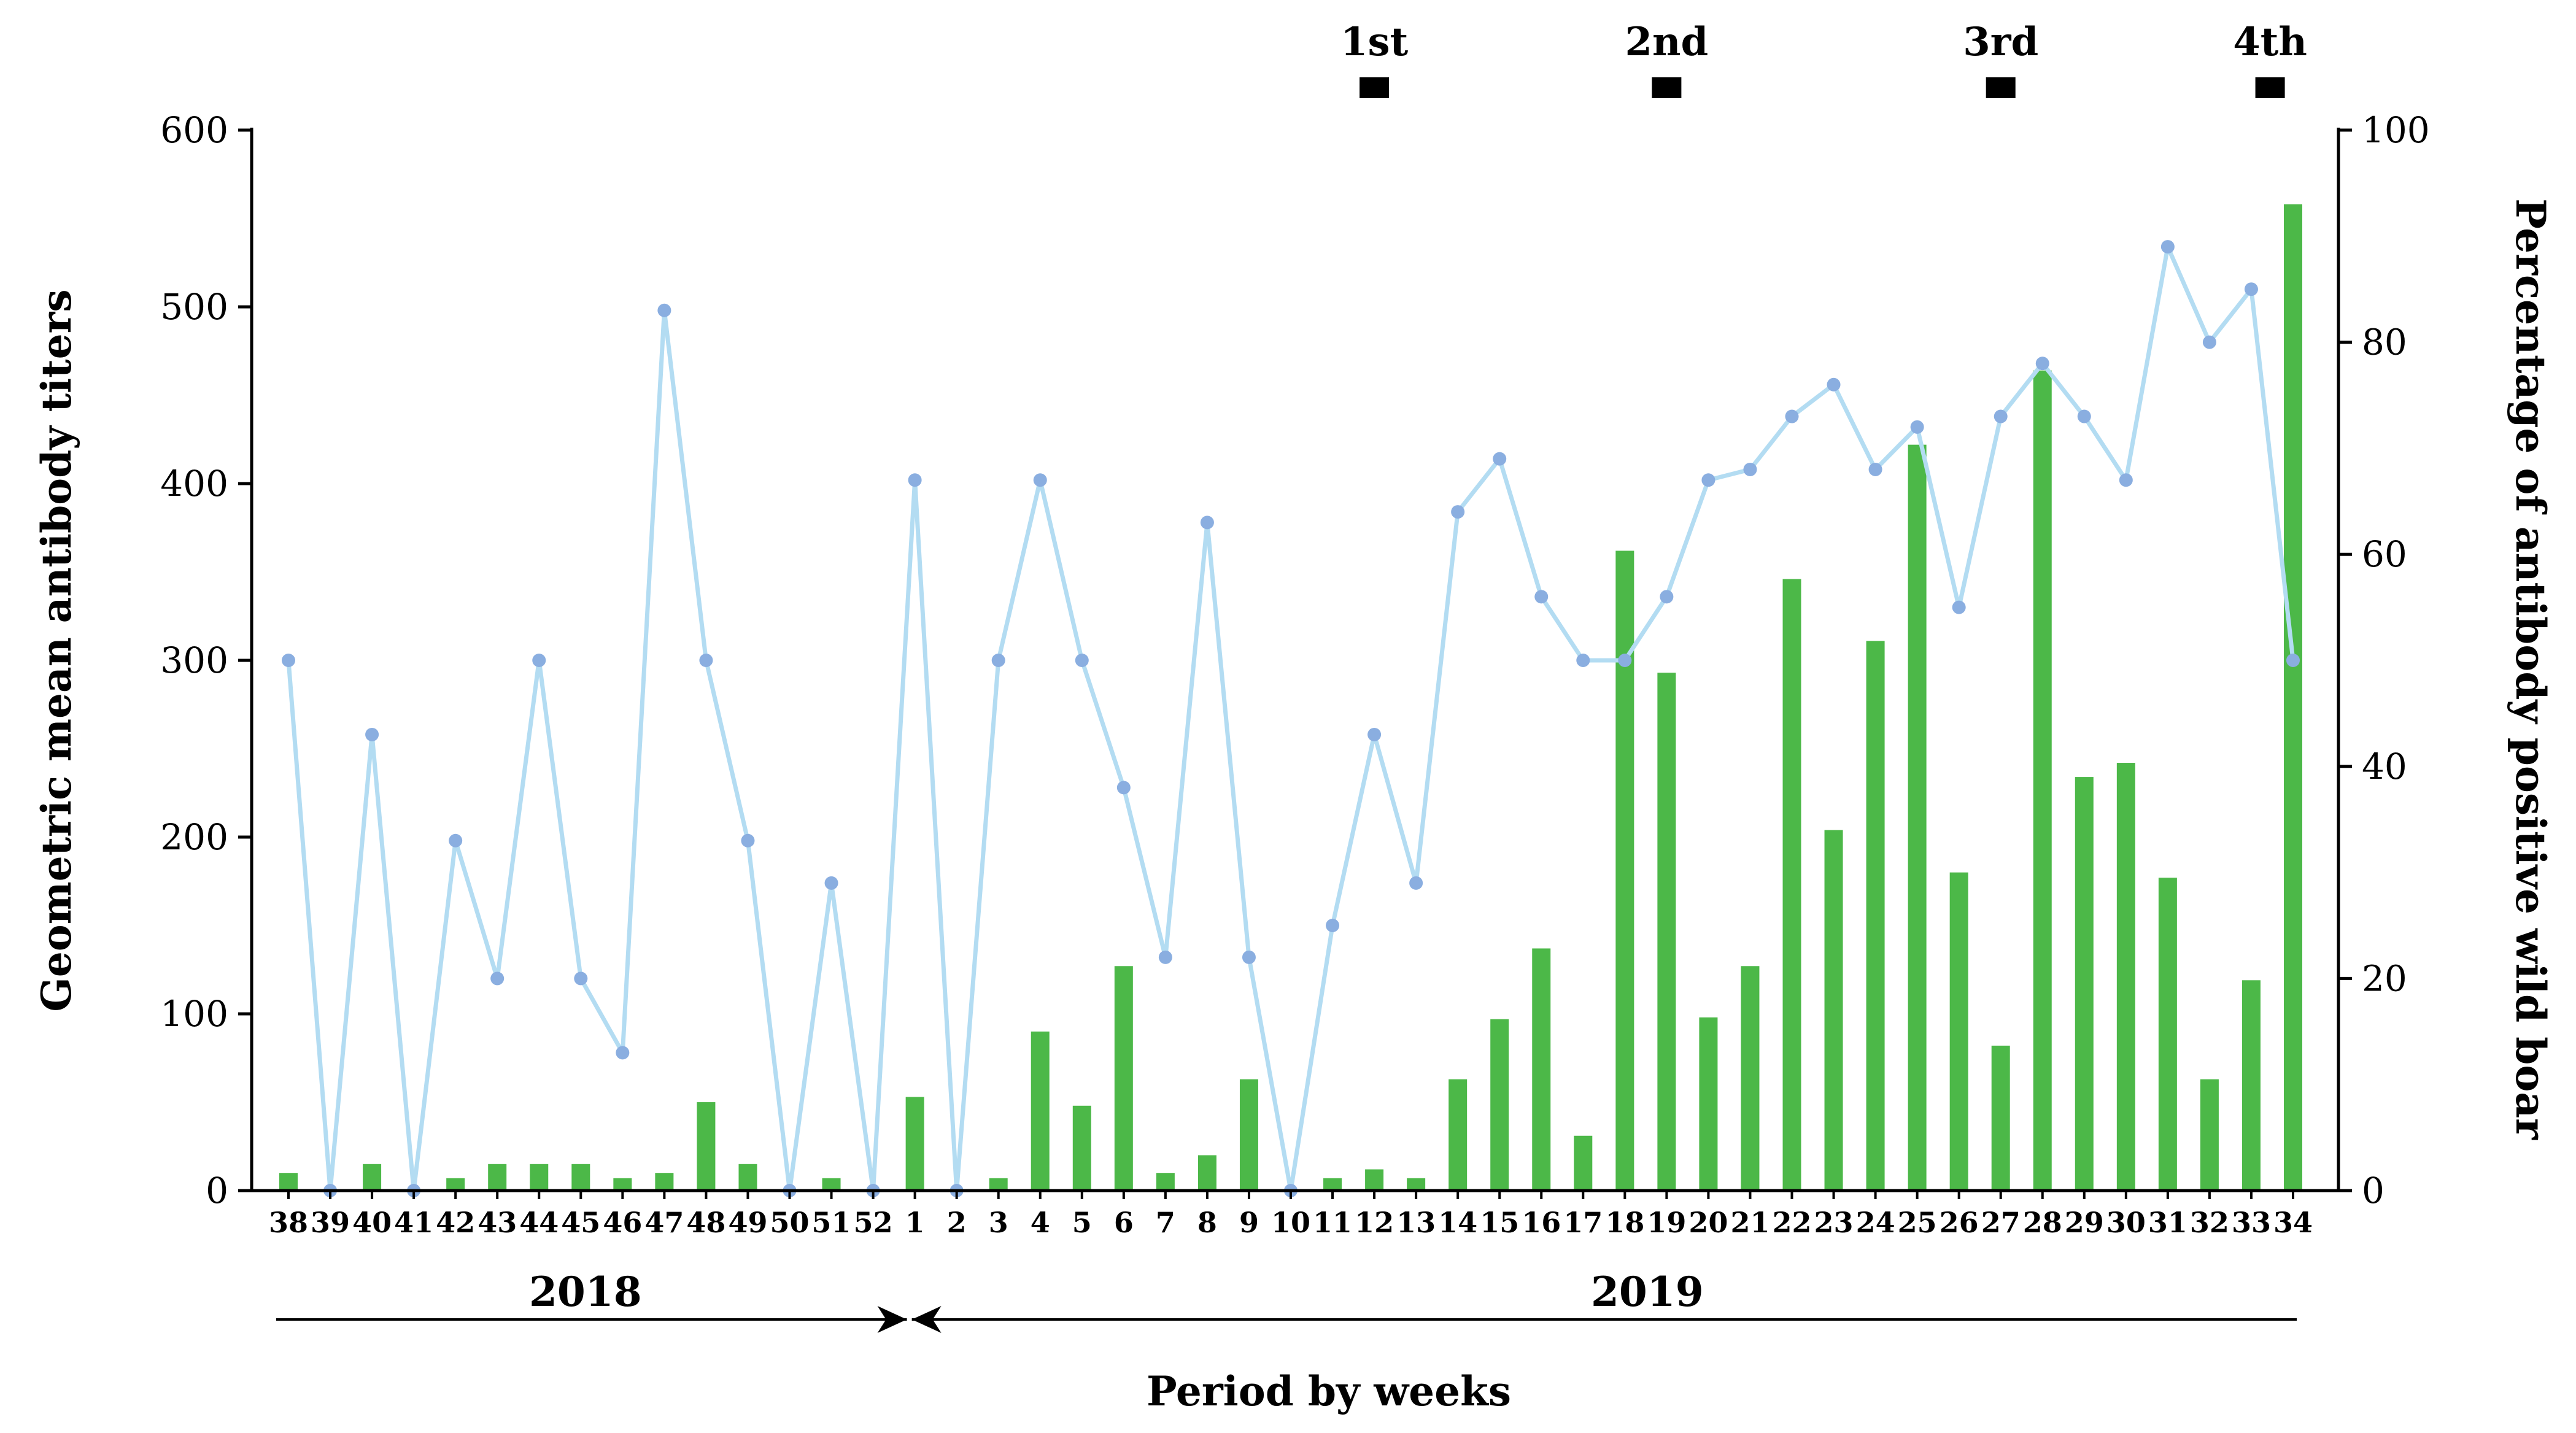 The height and width of the screenshot is (1433, 2576). What do you see at coordinates (194, 1014) in the screenshot?
I see `y-left-tick-label: 100` at bounding box center [194, 1014].